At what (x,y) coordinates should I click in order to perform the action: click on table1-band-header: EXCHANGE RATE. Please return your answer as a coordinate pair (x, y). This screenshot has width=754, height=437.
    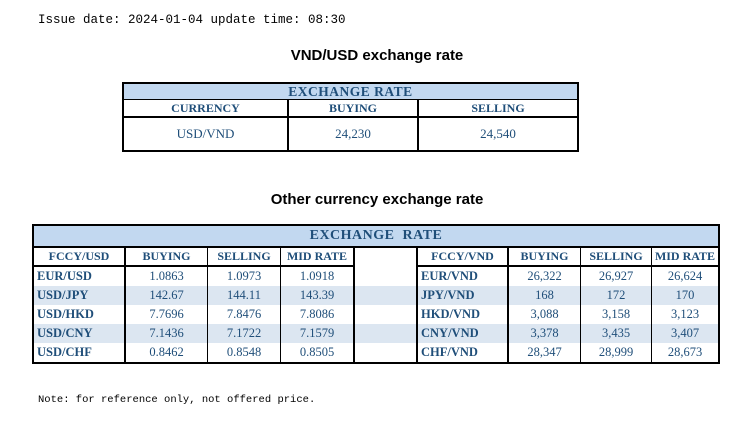
    Looking at the image, I should click on (350, 92).